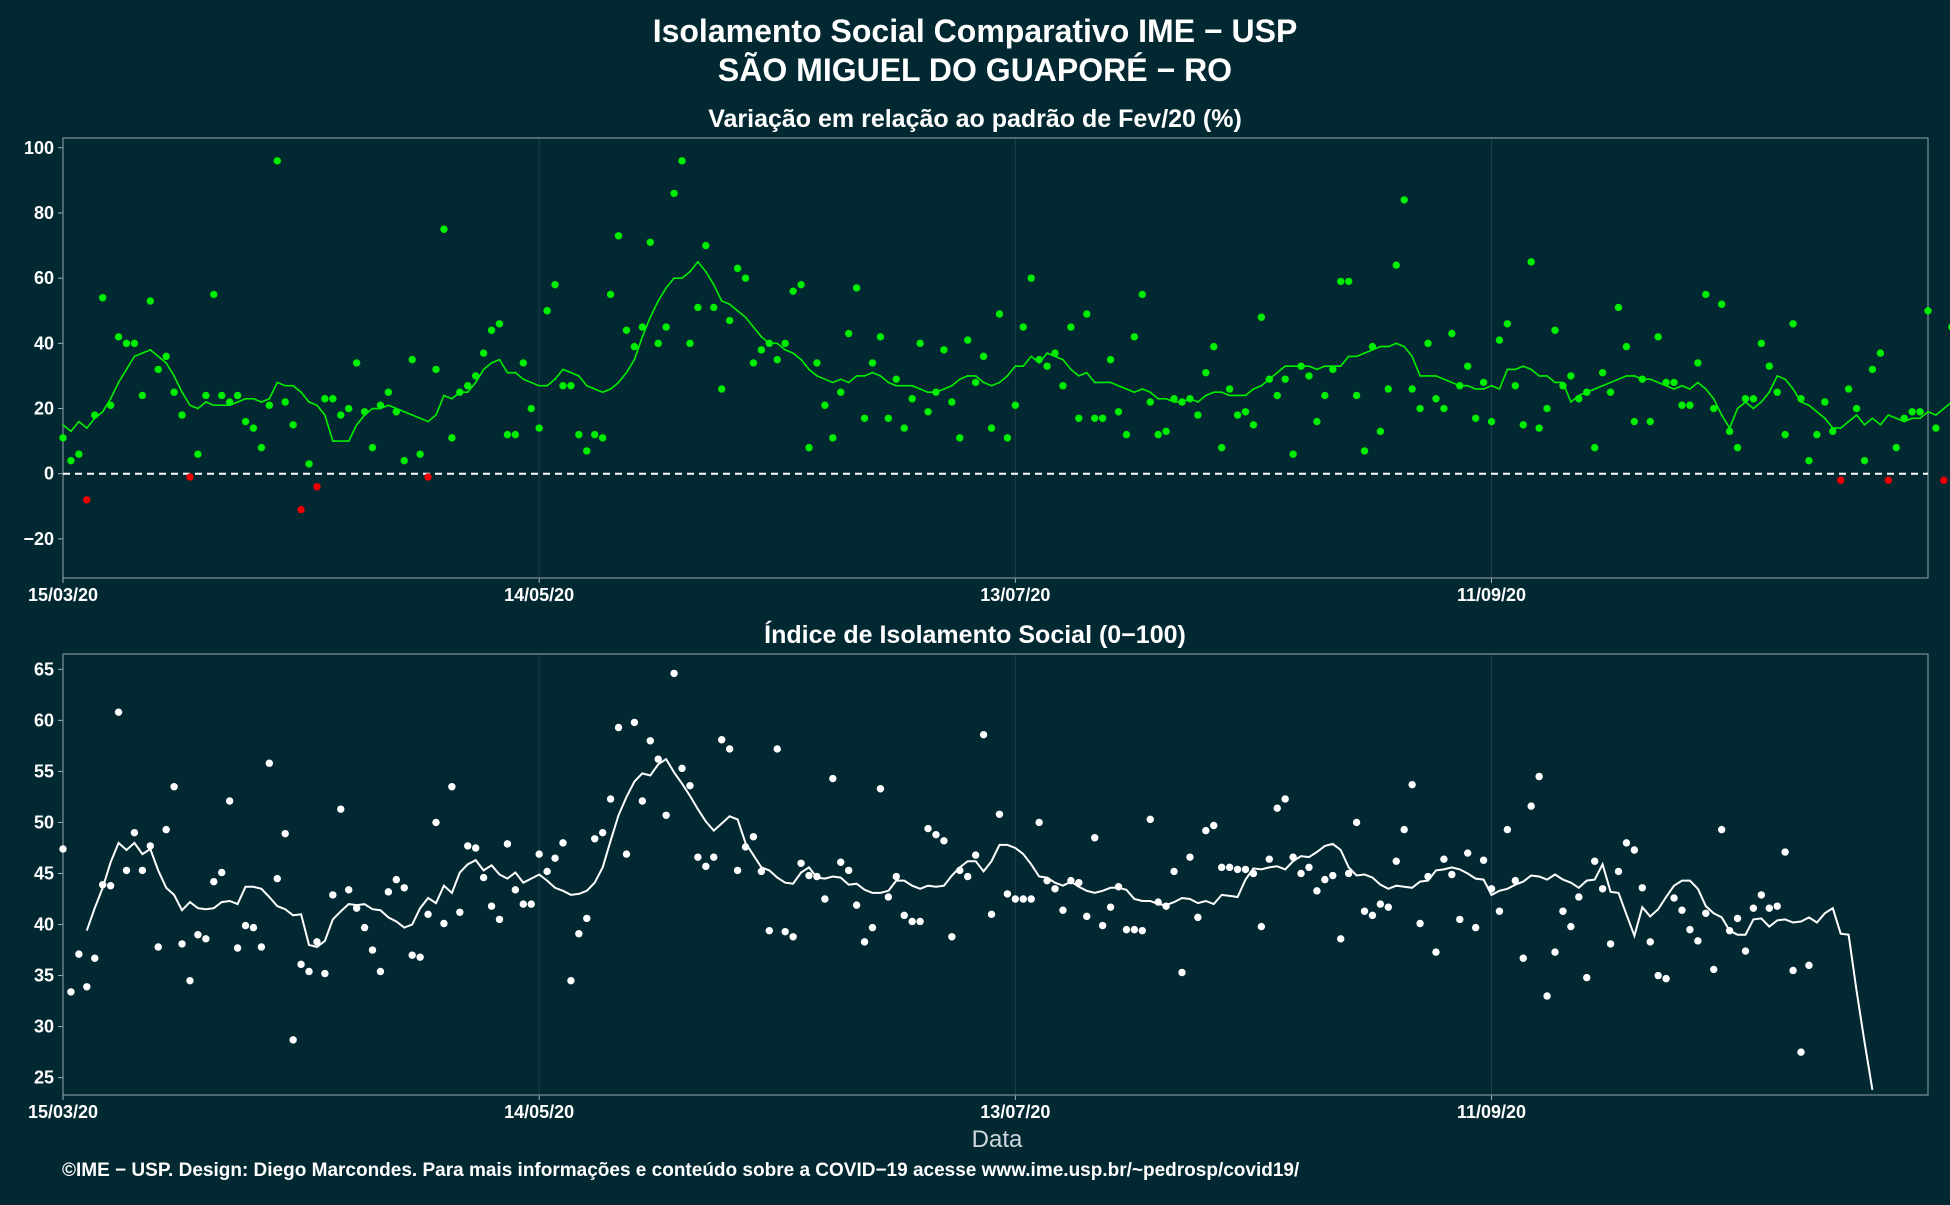 This screenshot has height=1205, width=1950. I want to click on y-tick-label: 45, so click(44, 873).